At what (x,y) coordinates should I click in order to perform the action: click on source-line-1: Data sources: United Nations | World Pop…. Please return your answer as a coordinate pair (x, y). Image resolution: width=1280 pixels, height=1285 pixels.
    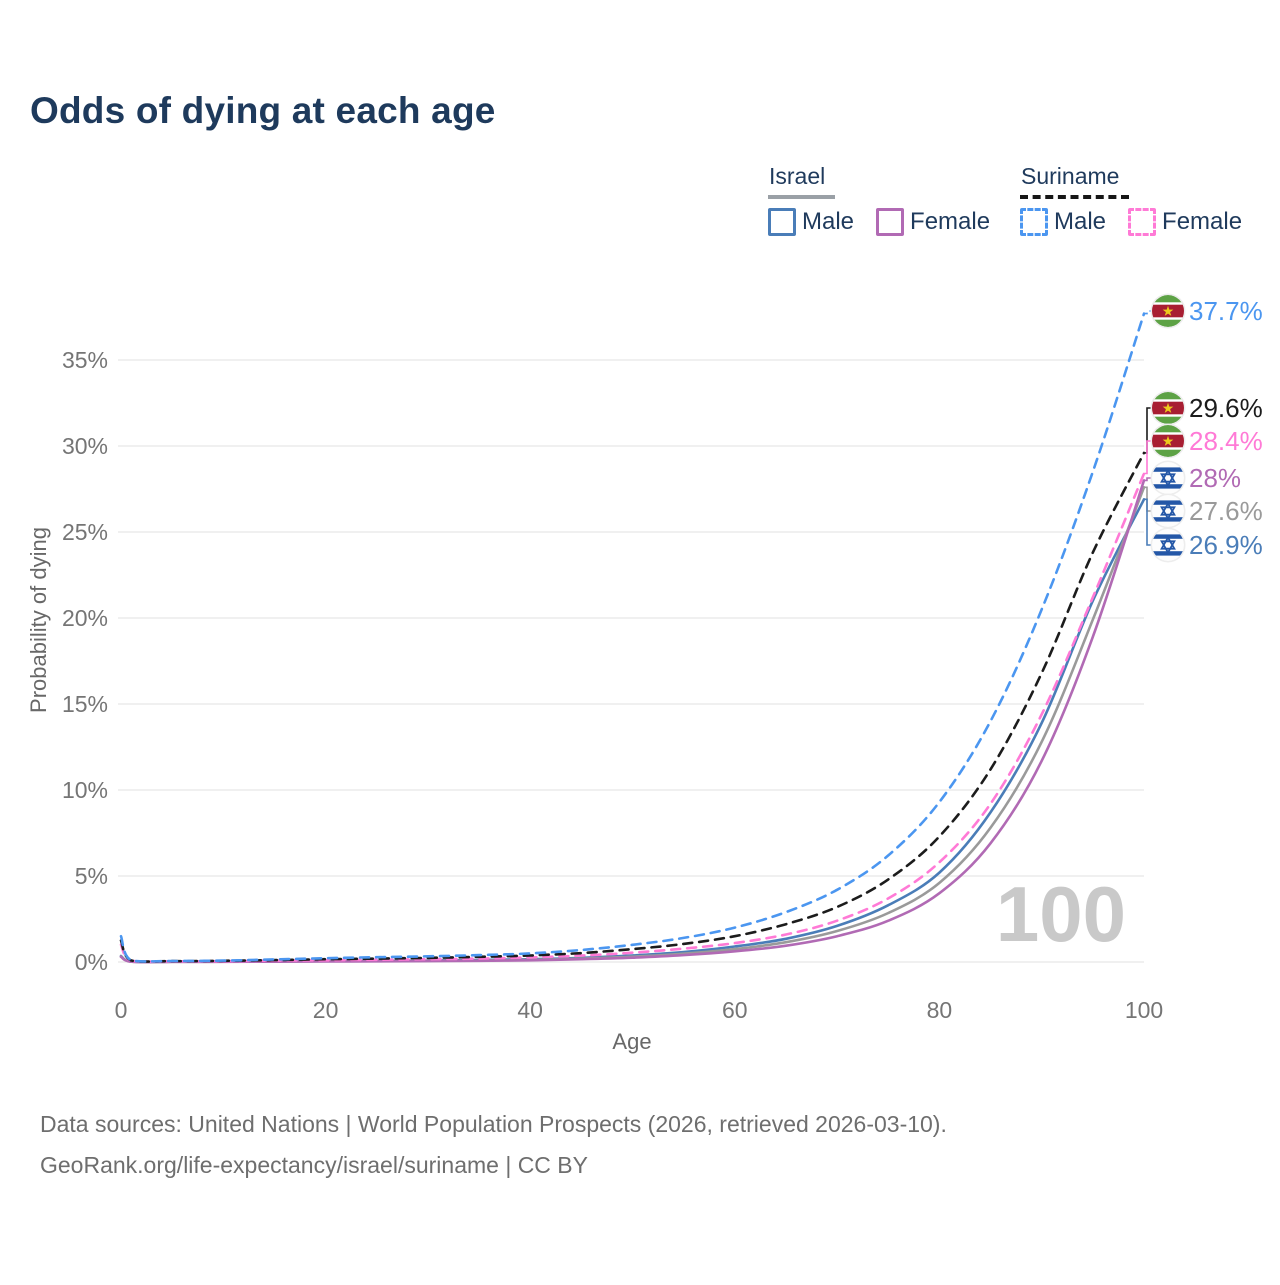
    Looking at the image, I should click on (493, 1124).